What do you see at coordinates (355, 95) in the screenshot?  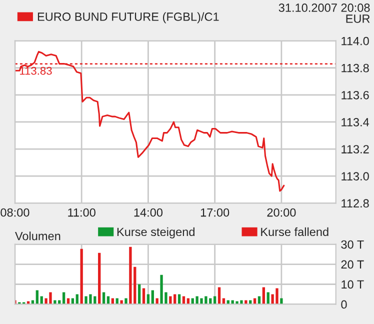 I see `y-tick-label: 113.6` at bounding box center [355, 95].